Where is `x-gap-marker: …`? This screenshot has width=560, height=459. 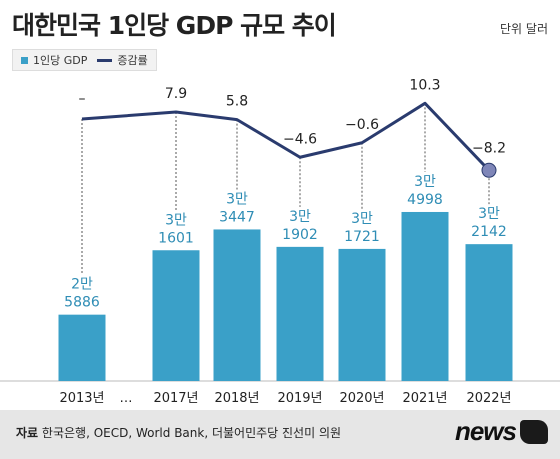
x-gap-marker: … is located at coordinates (126, 398).